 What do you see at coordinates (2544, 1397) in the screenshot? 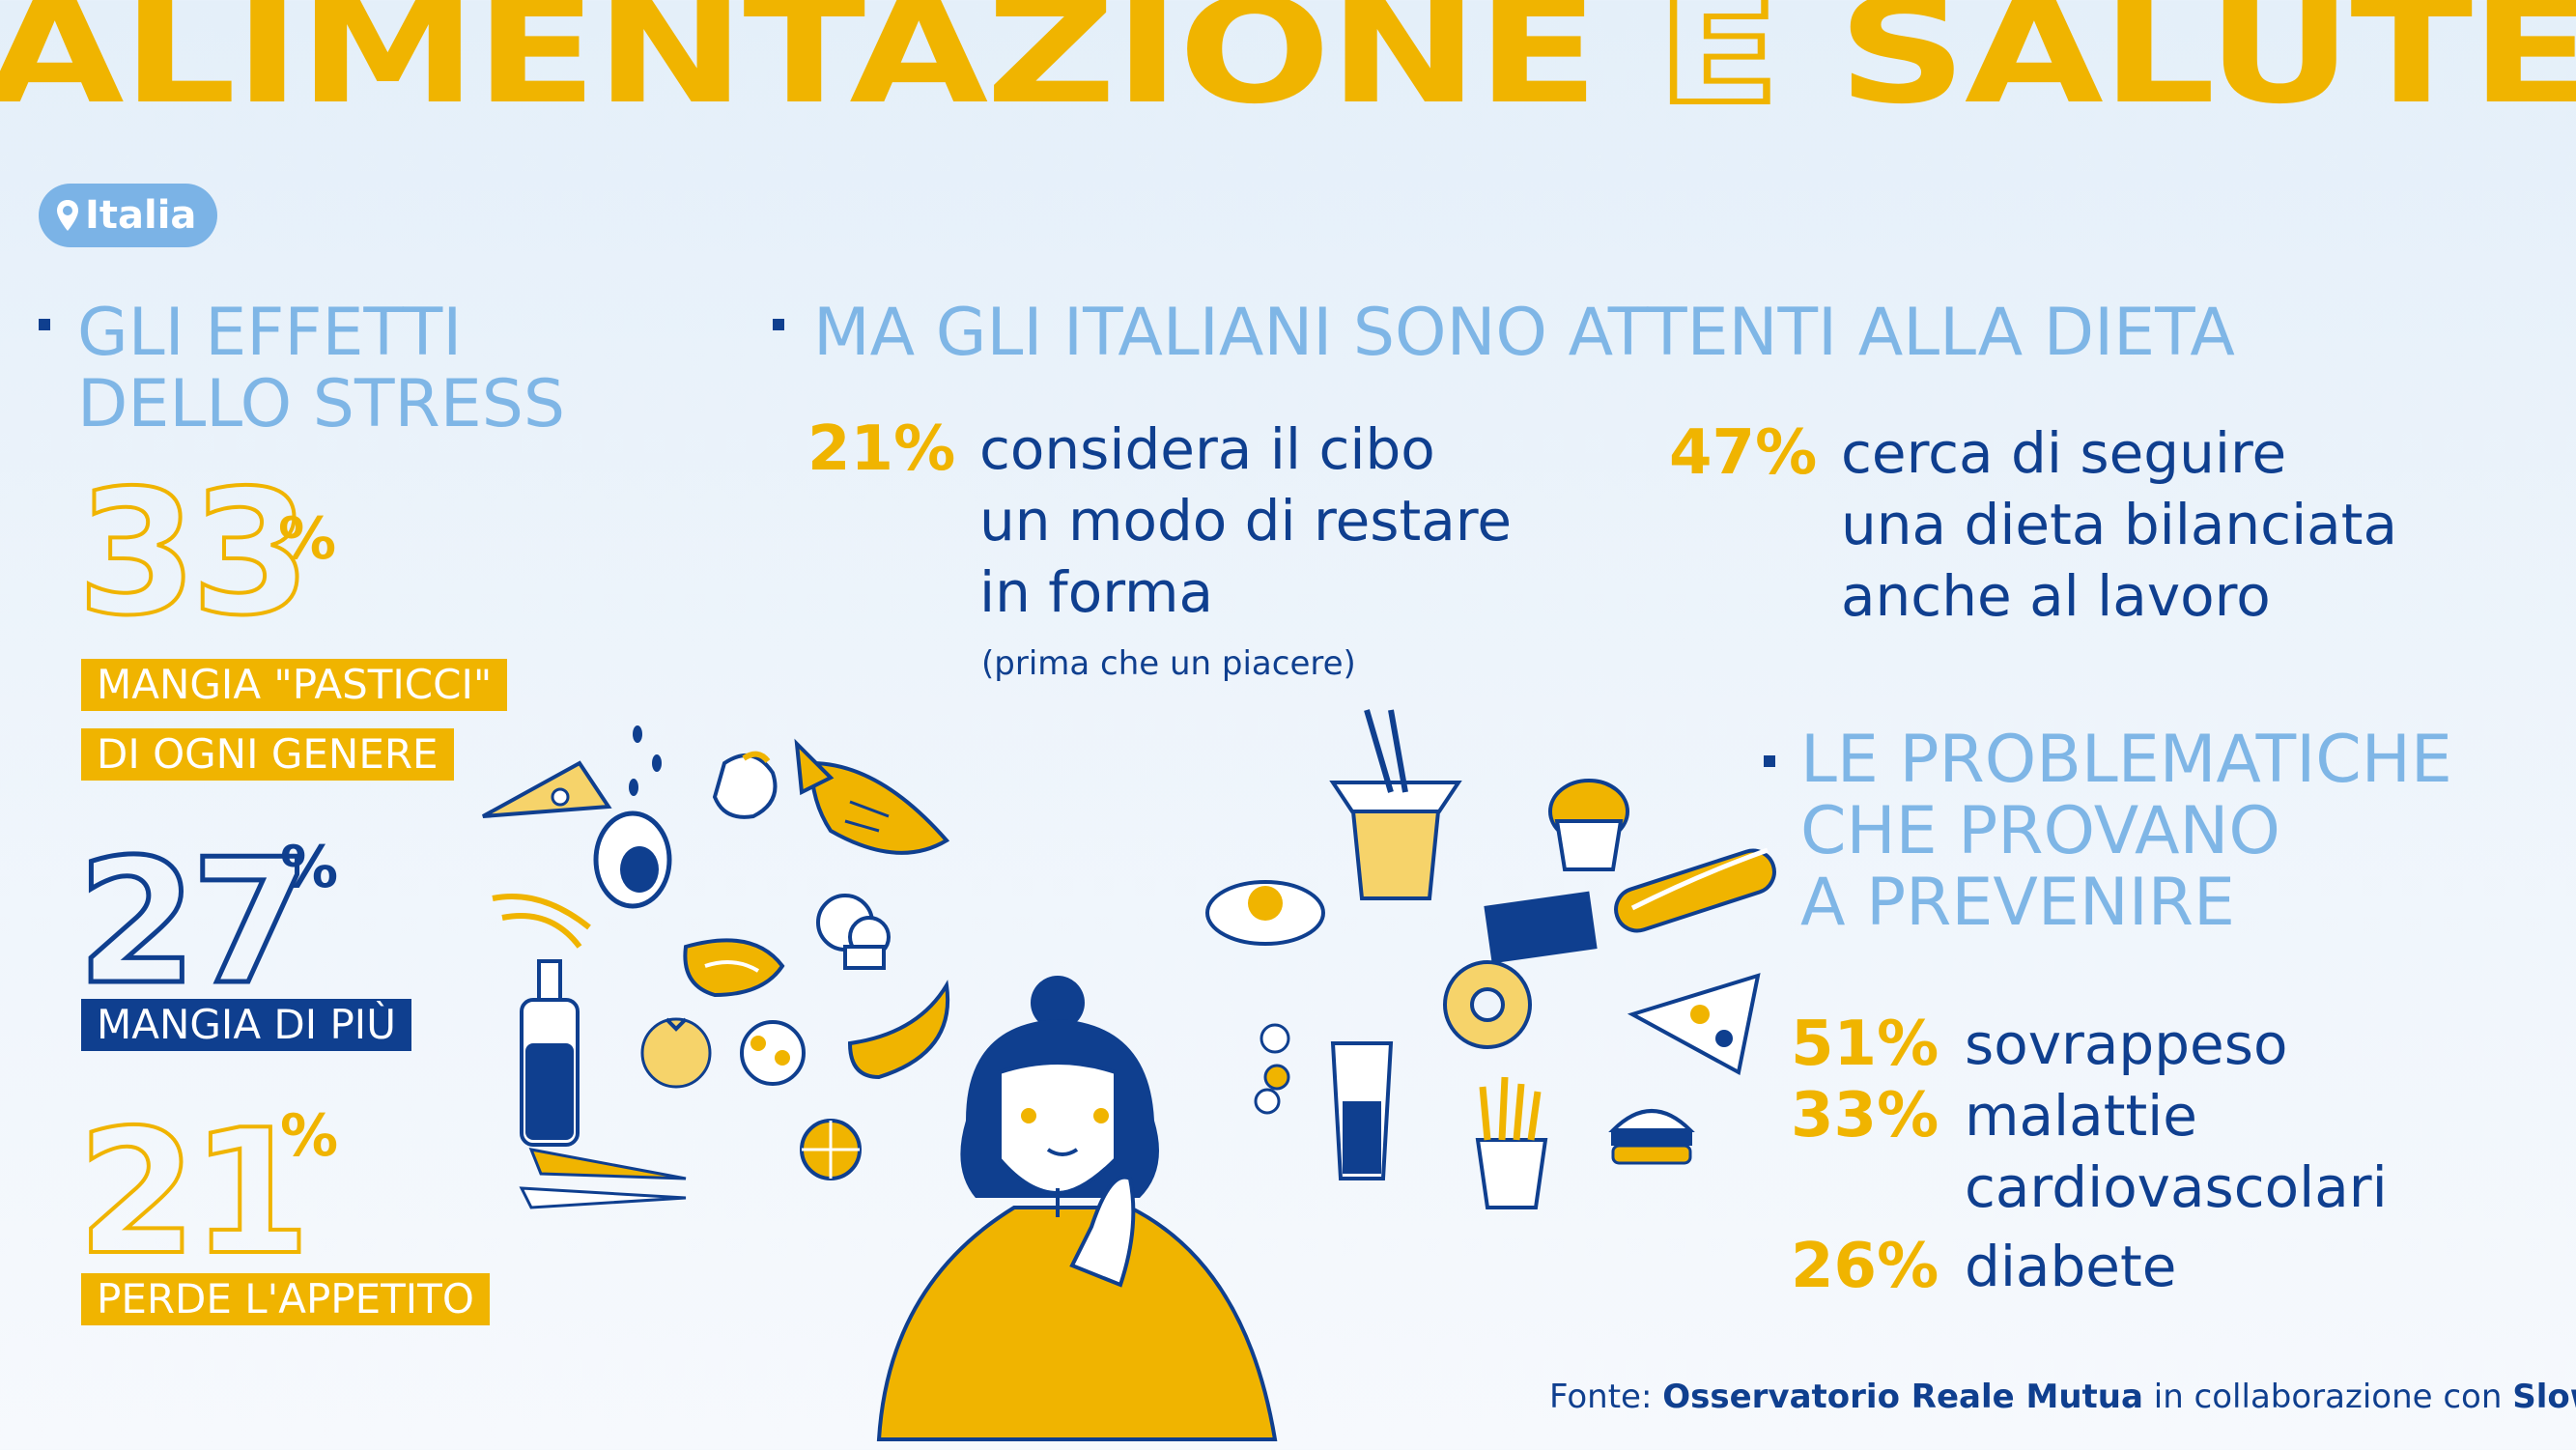
I see `source-org2: Slow Food` at bounding box center [2544, 1397].